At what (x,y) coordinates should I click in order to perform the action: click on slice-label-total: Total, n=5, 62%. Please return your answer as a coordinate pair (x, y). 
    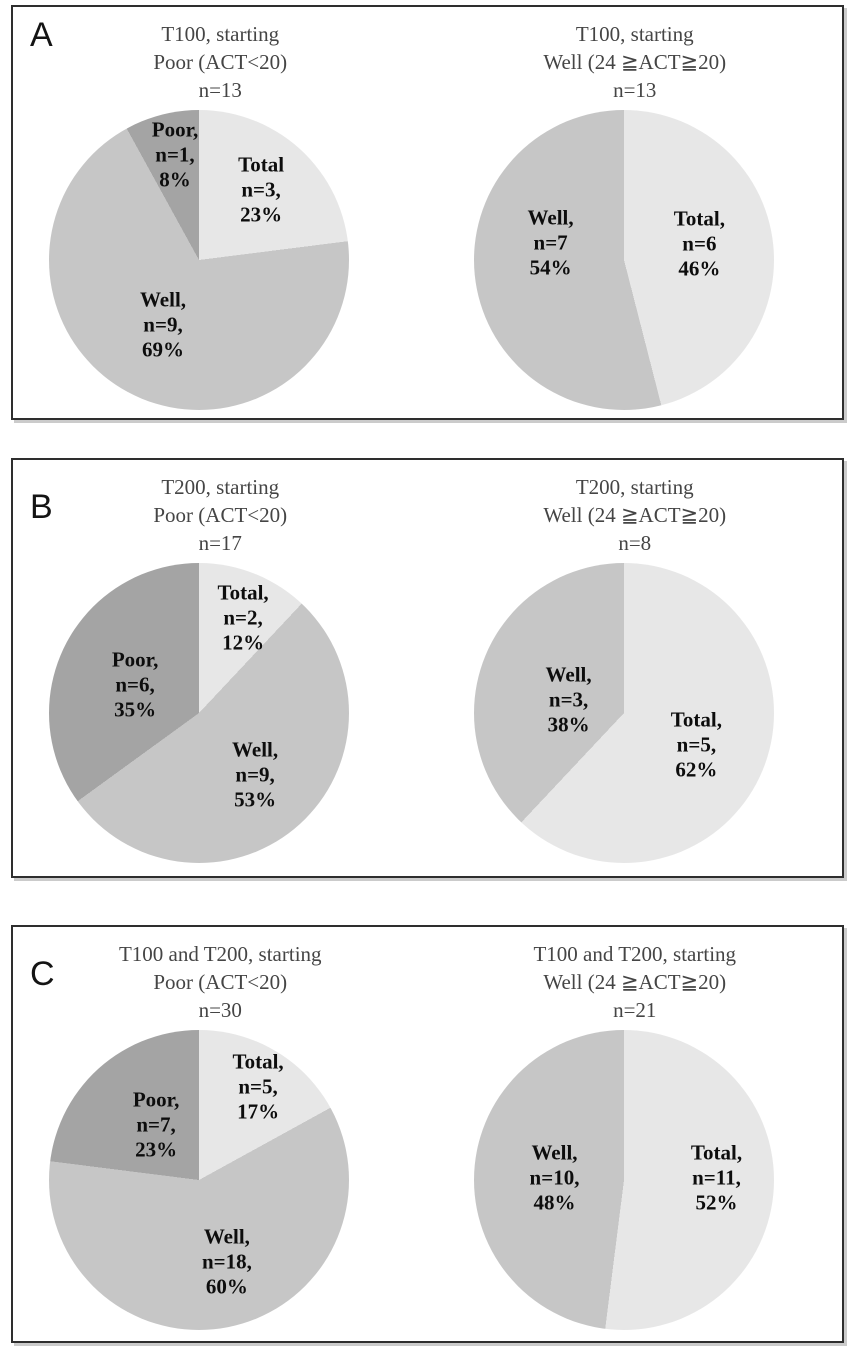
    Looking at the image, I should click on (696, 744).